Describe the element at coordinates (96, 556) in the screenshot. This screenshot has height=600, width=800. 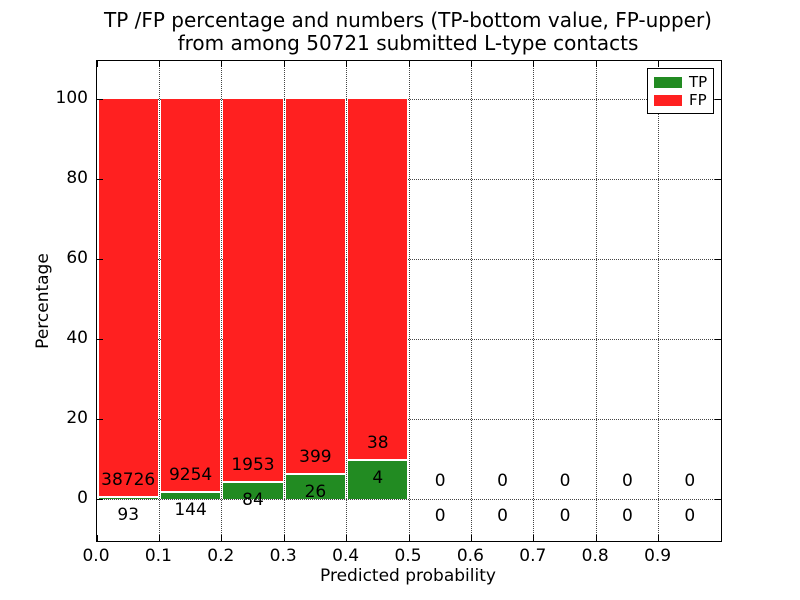
I see `x-tick-label: 0.0` at that location.